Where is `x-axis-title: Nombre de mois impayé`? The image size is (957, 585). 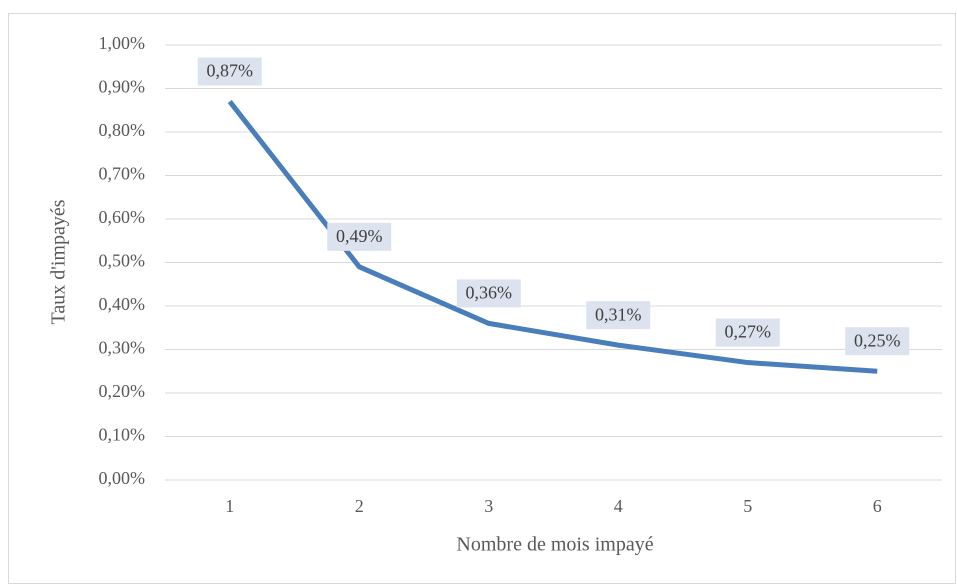 x-axis-title: Nombre de mois impayé is located at coordinates (554, 545).